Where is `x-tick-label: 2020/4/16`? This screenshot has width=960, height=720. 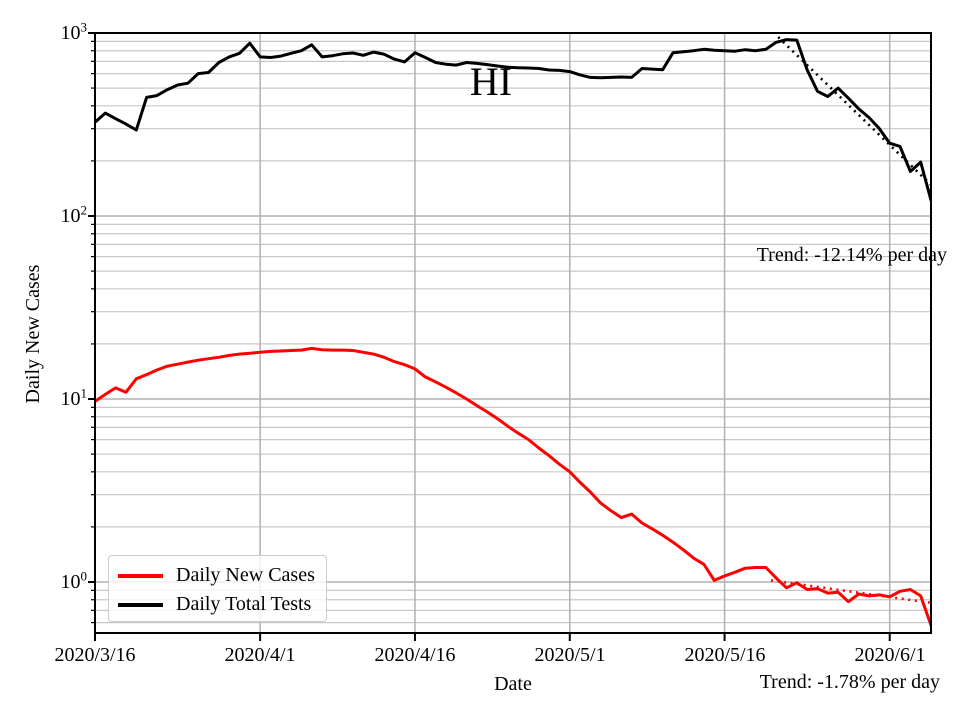 x-tick-label: 2020/4/16 is located at coordinates (415, 655).